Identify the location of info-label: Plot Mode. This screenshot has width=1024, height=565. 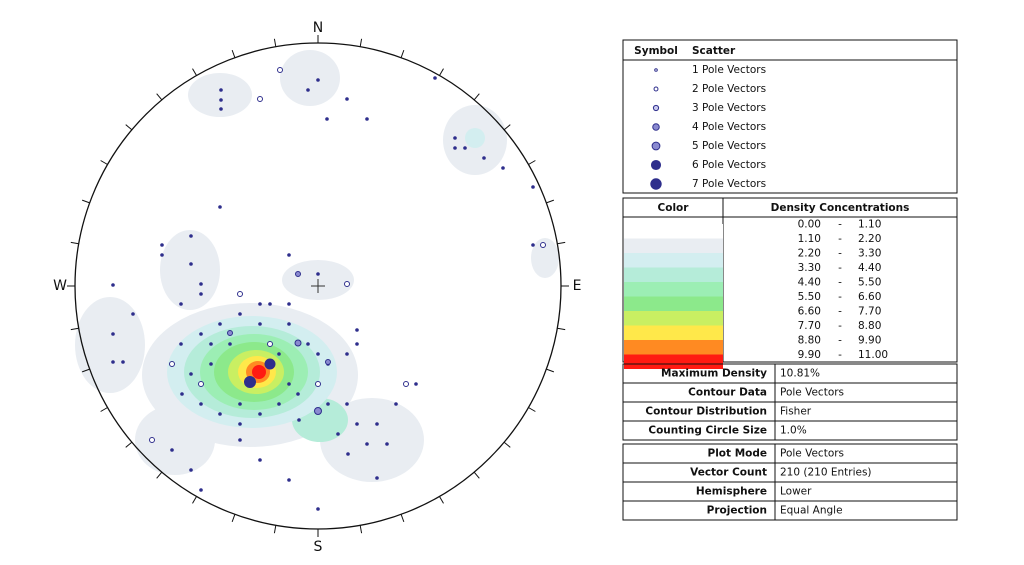
(737, 454).